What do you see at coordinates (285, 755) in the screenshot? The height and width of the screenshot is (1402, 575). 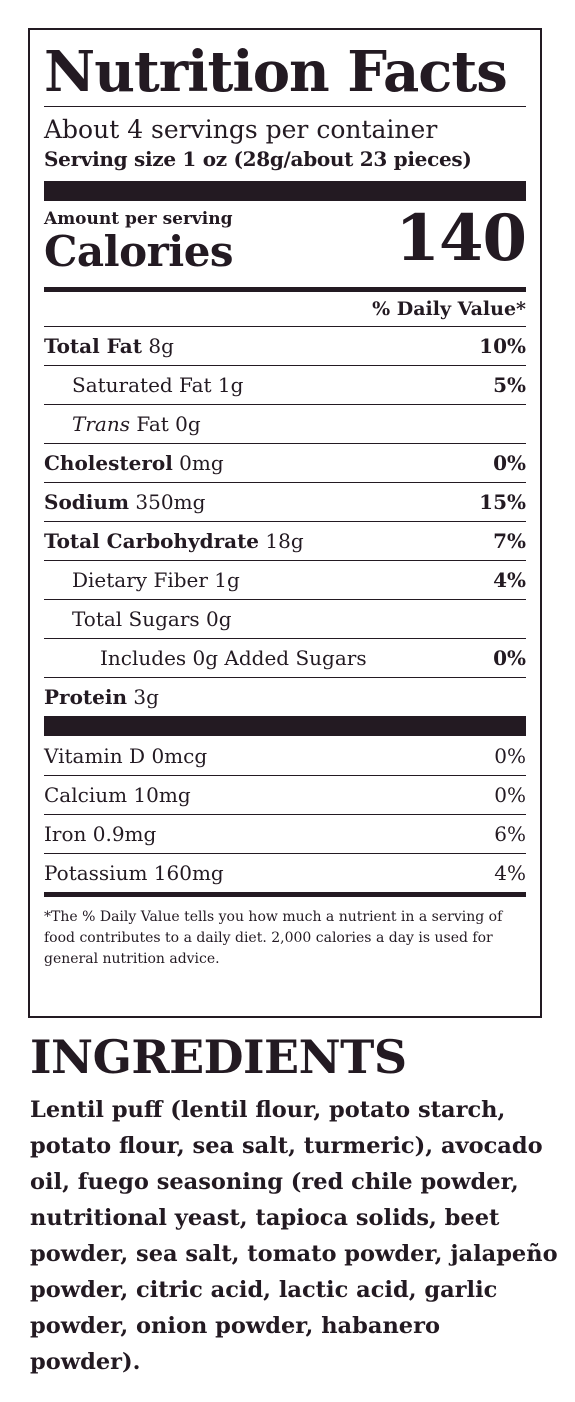 I see `vitamin-row-vitamin-d: Vitamin D 0mcg 0%` at bounding box center [285, 755].